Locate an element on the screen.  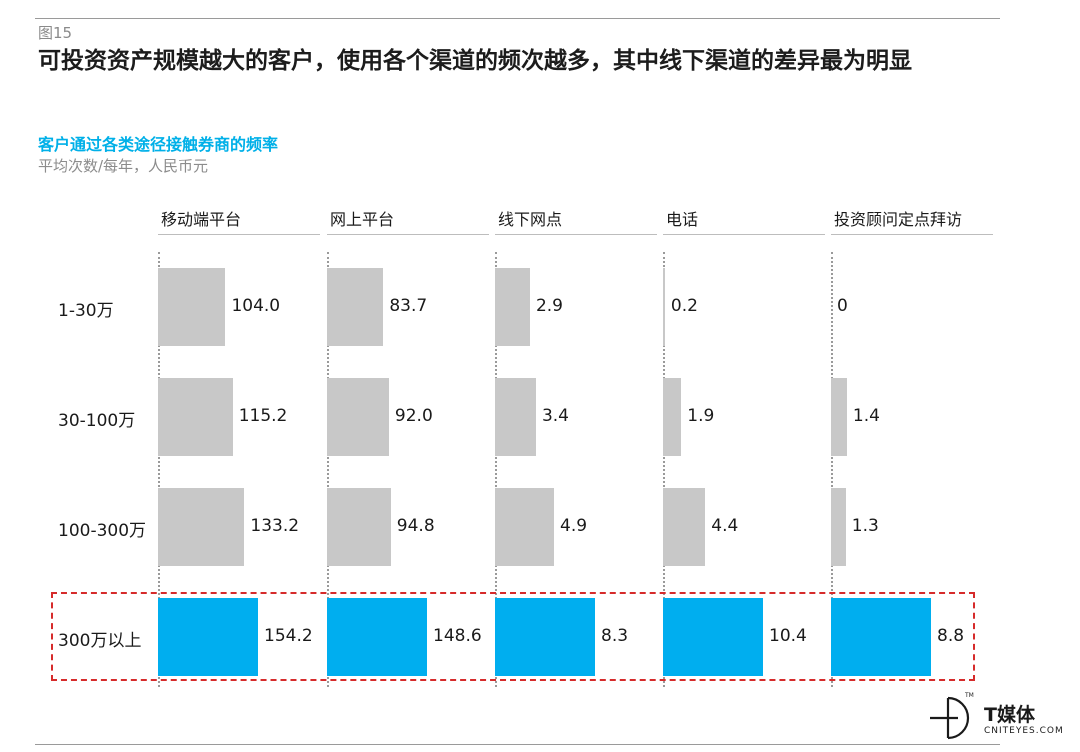
data-label: 133.2 is located at coordinates (275, 526).